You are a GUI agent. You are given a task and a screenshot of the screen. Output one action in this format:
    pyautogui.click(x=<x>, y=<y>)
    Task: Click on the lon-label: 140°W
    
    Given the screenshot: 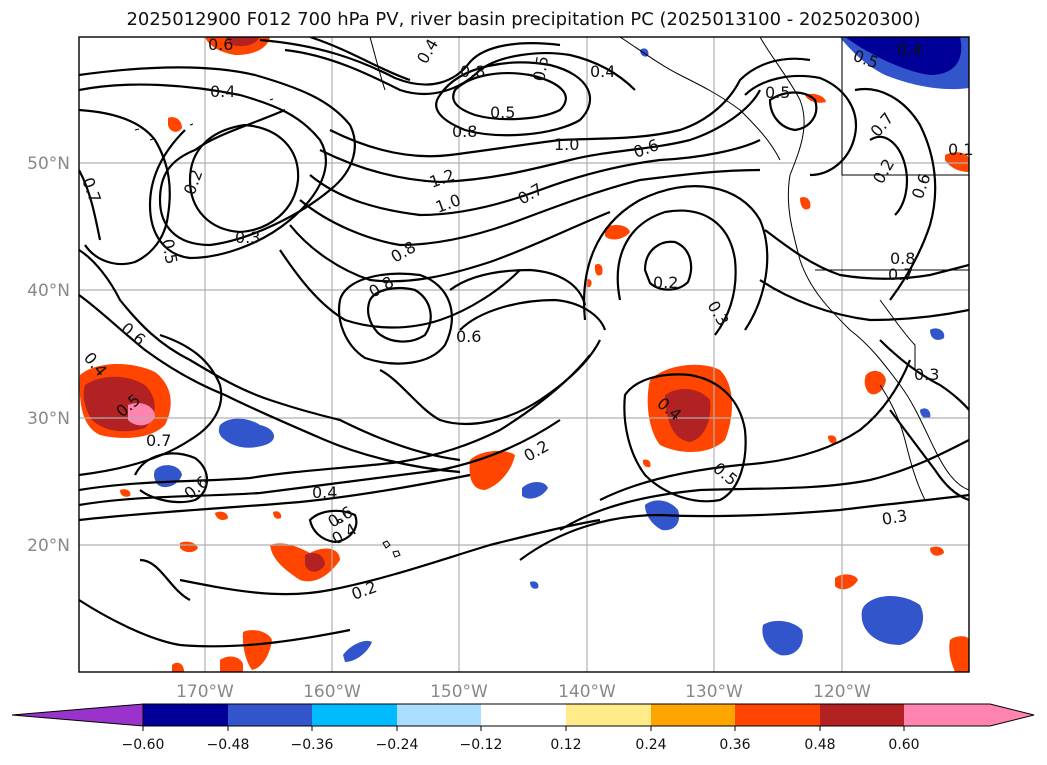 What is the action you would take?
    pyautogui.click(x=587, y=692)
    